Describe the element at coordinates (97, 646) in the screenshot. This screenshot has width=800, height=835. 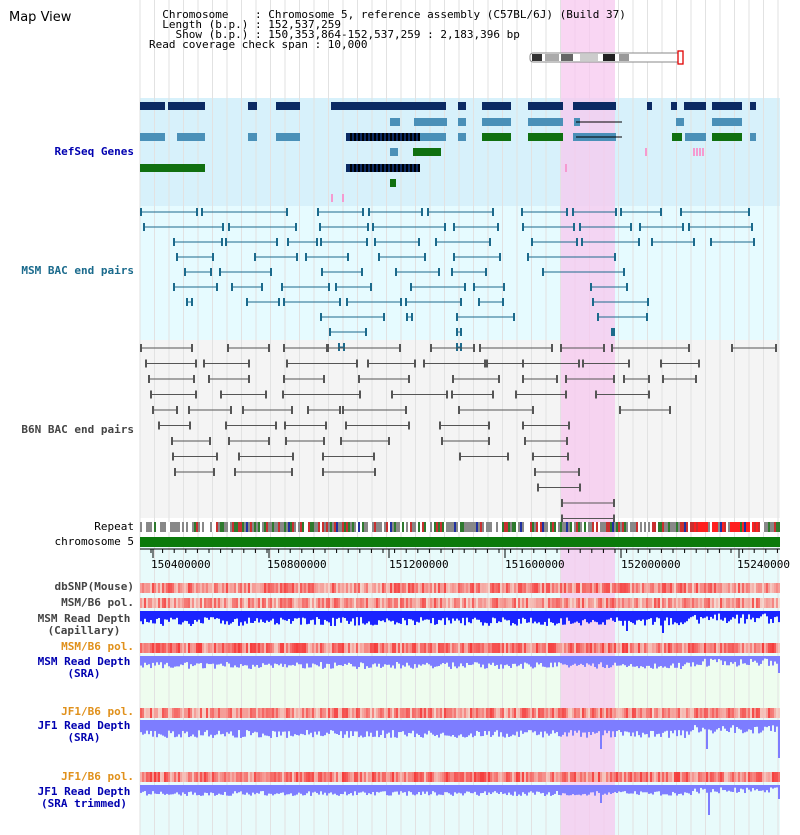
I see `msm-pol2-label: MSM/B6 pol.` at that location.